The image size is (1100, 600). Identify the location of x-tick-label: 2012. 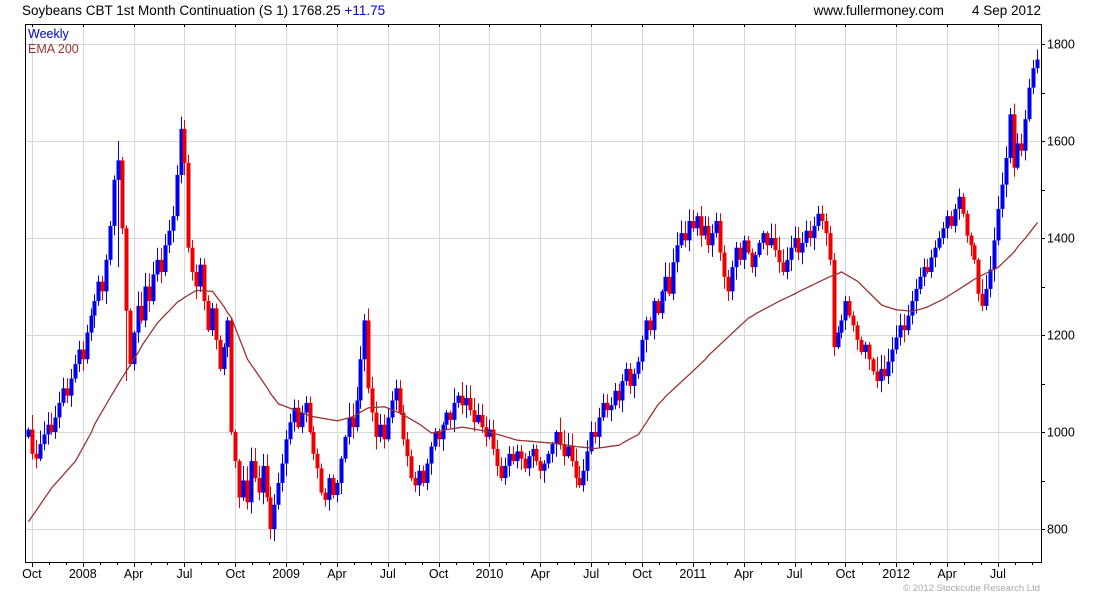
(896, 574).